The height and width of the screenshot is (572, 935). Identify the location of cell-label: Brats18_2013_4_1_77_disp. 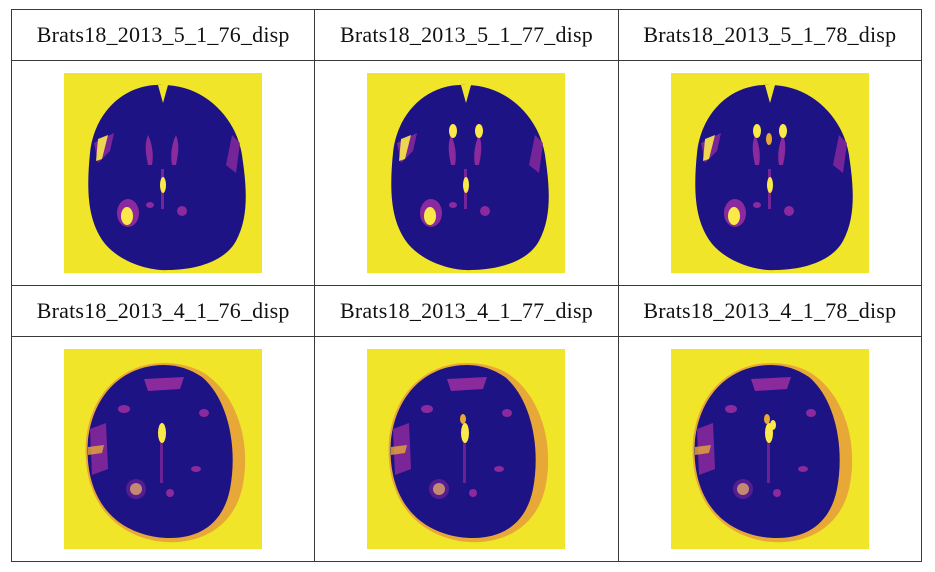
(466, 311).